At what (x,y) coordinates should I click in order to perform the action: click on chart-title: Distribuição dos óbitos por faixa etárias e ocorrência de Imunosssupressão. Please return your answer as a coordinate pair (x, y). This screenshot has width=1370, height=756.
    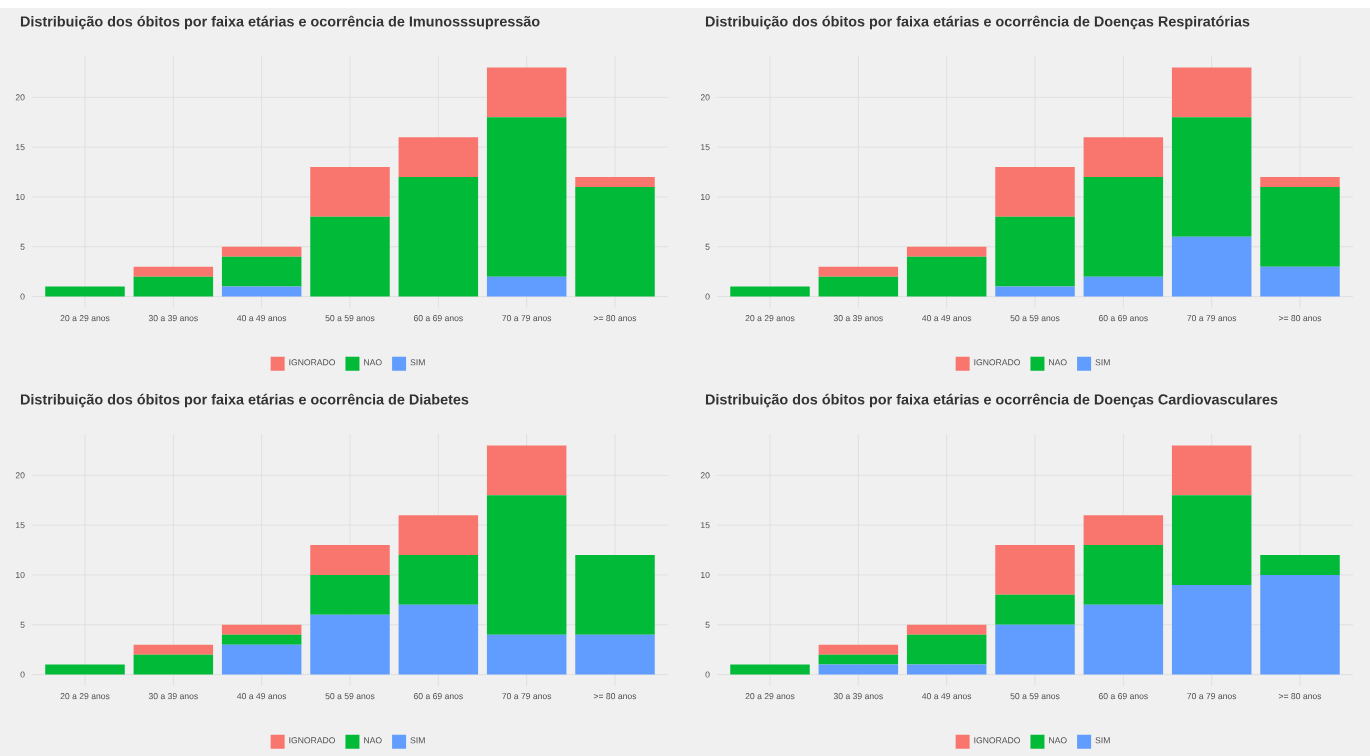
    Looking at the image, I should click on (280, 22).